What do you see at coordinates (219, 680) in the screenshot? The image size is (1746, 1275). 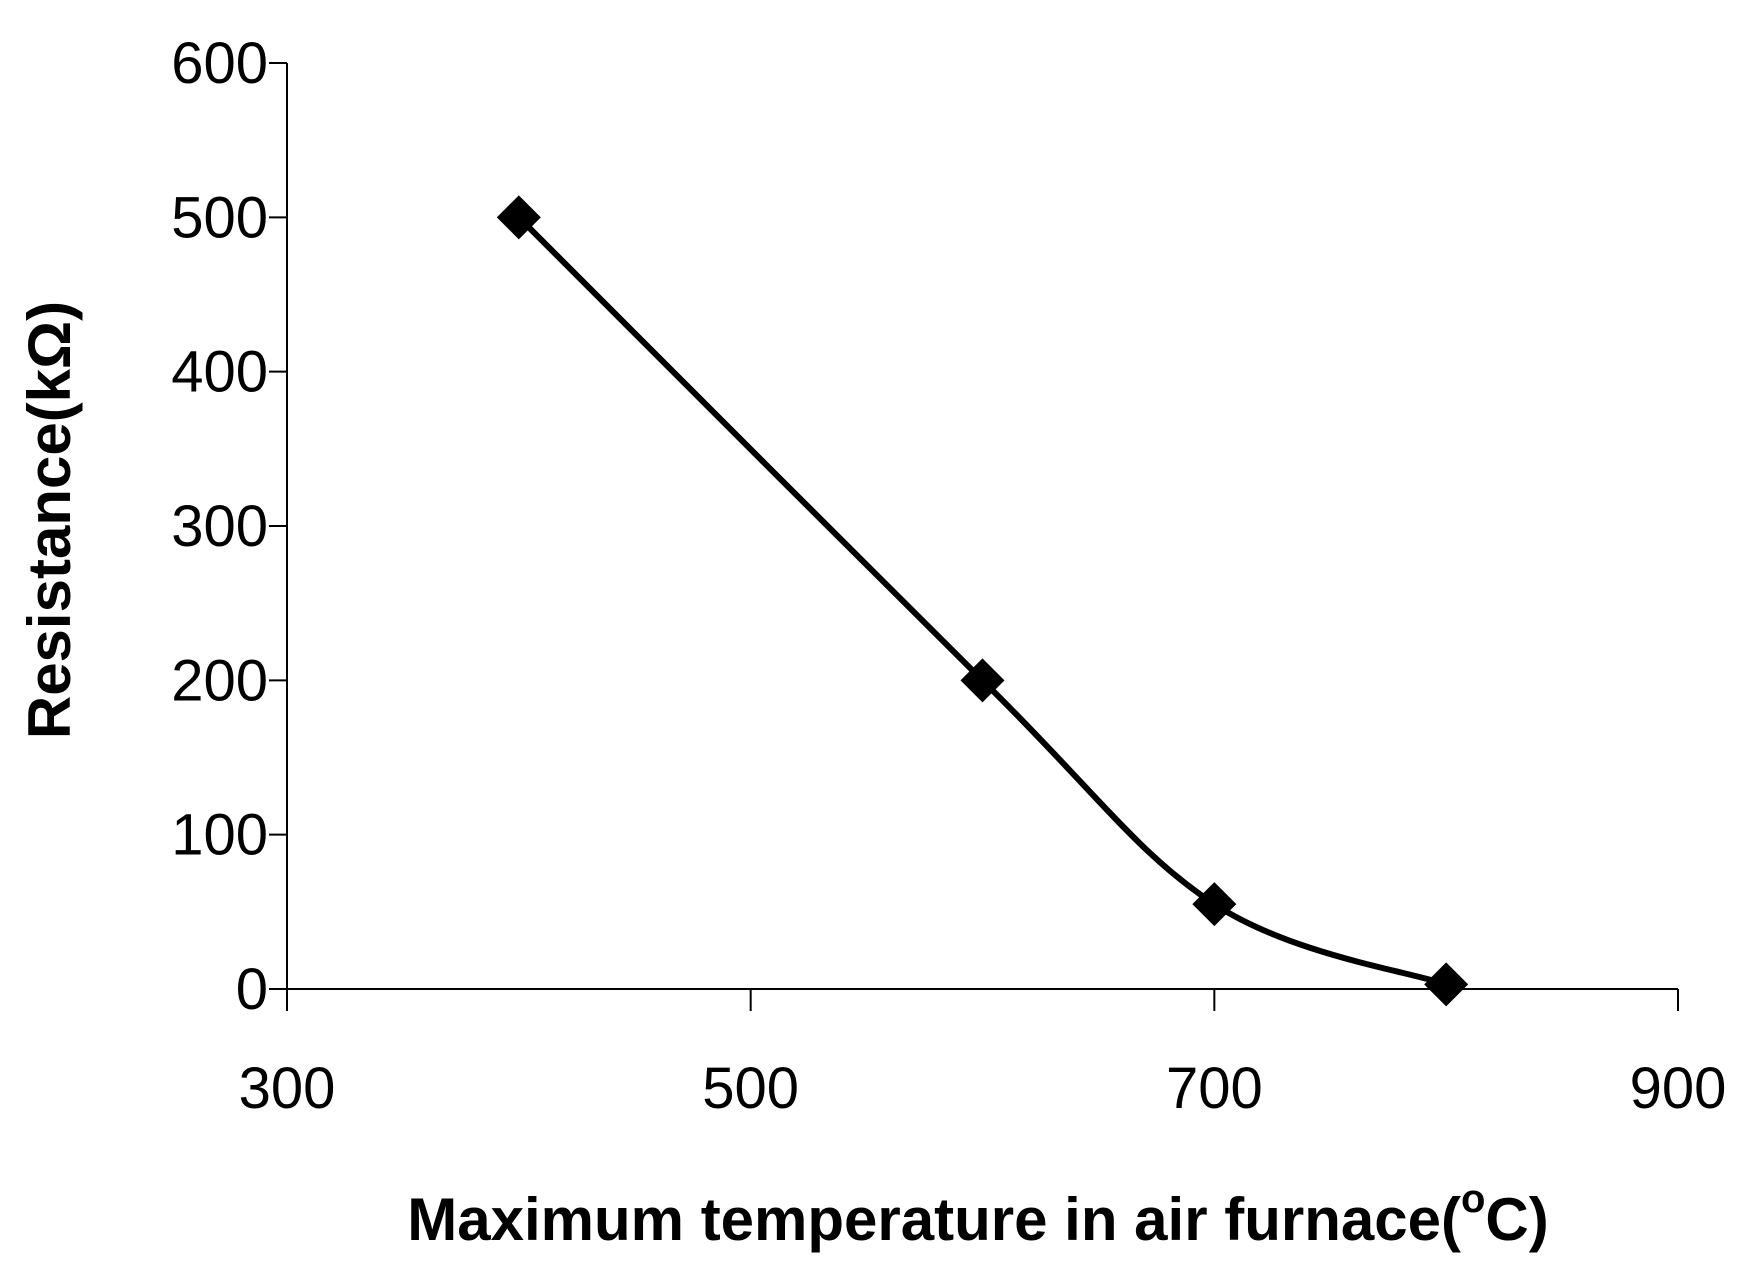 I see `y-tick-label: 200` at bounding box center [219, 680].